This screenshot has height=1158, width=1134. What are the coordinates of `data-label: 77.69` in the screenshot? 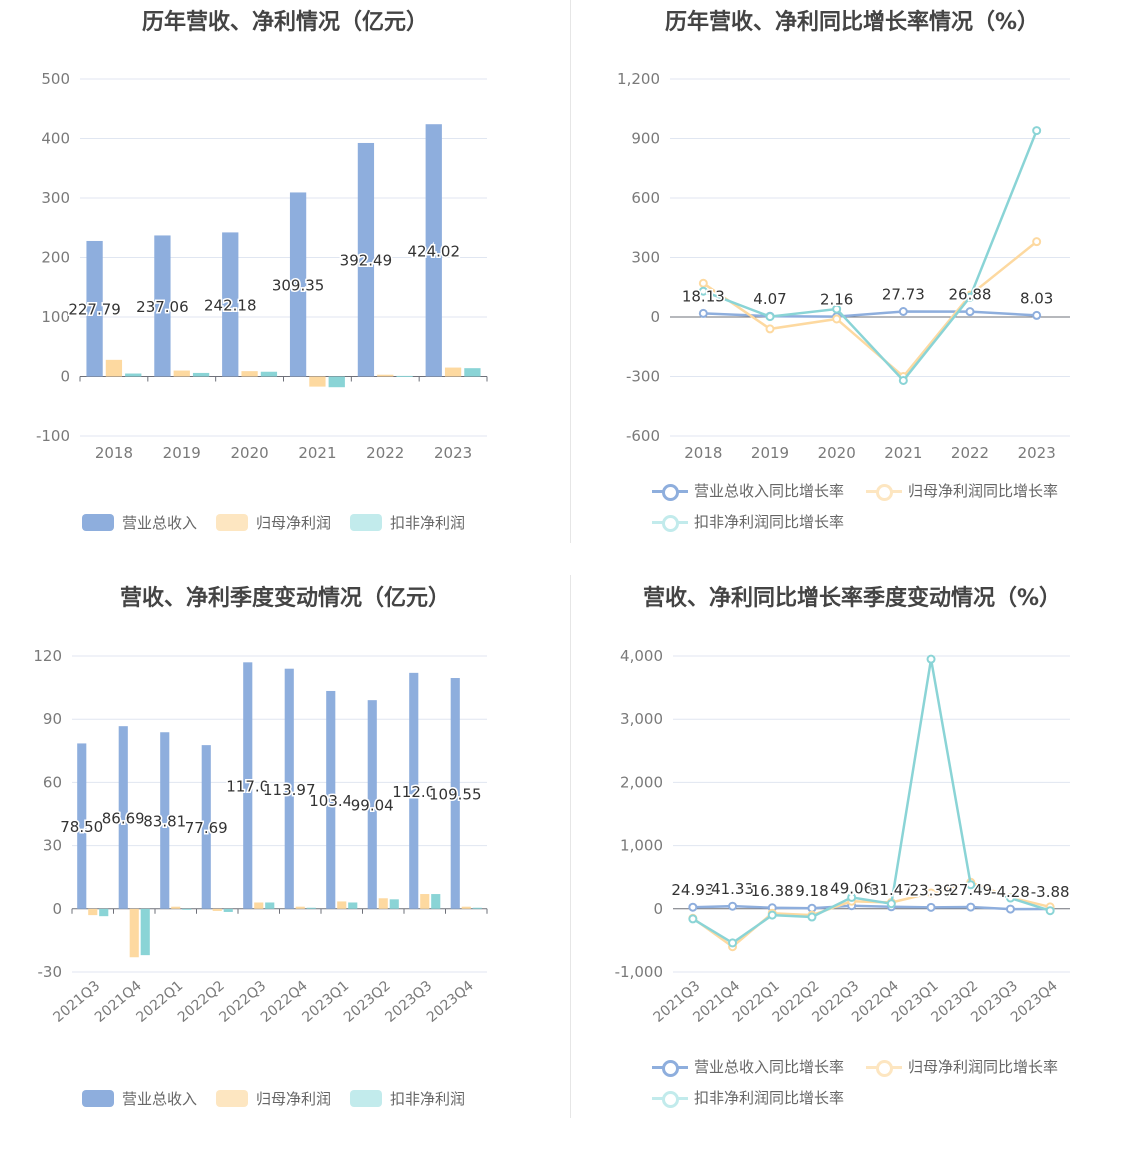 It's located at (206, 828).